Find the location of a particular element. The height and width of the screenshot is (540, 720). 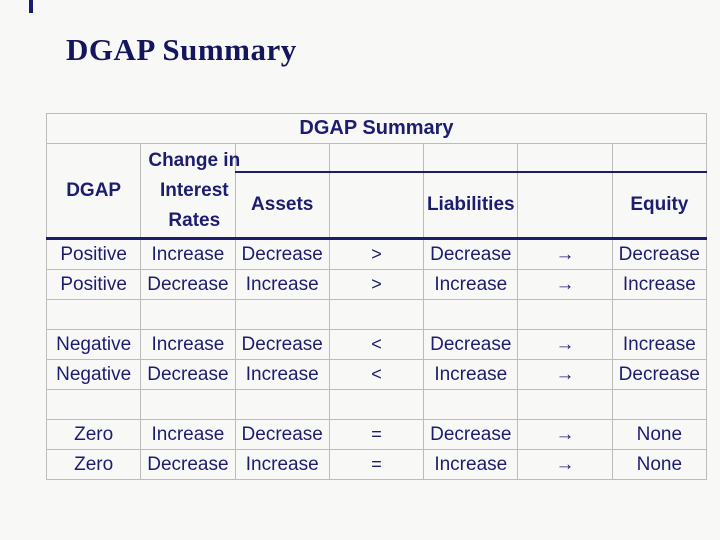

table-title: DGAP Summary is located at coordinates (376, 128).